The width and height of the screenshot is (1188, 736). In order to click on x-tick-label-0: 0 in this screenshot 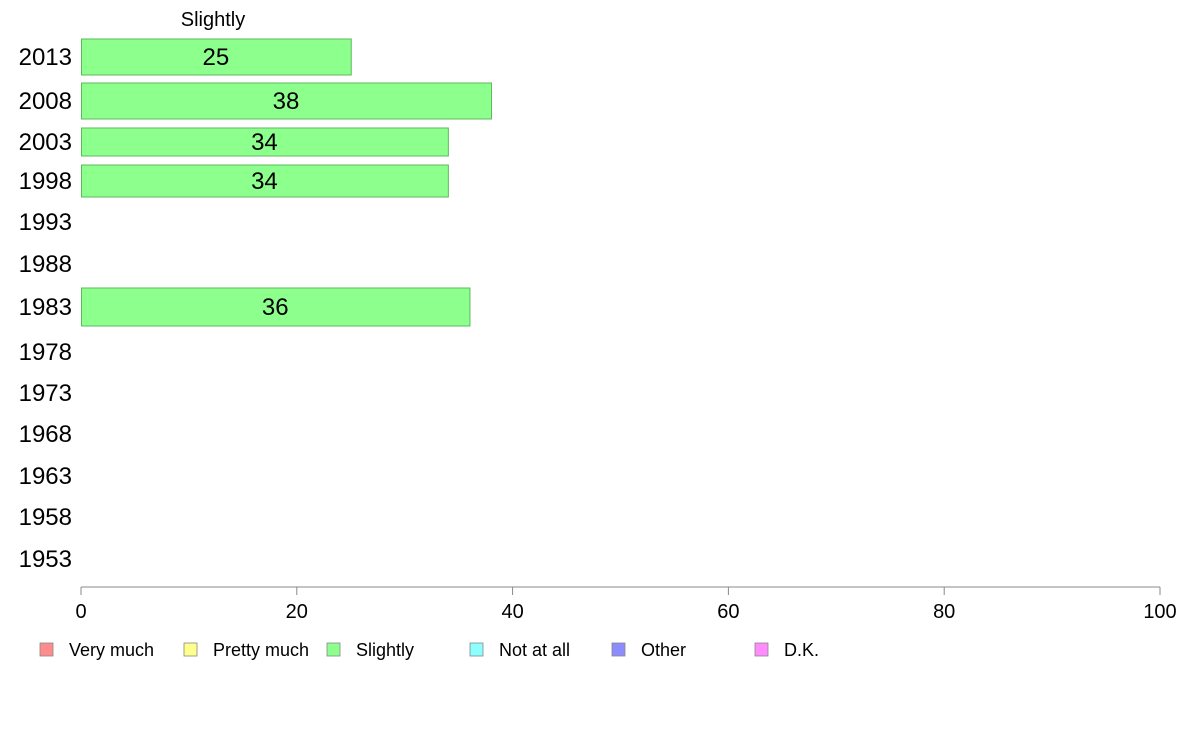, I will do `click(80, 612)`.